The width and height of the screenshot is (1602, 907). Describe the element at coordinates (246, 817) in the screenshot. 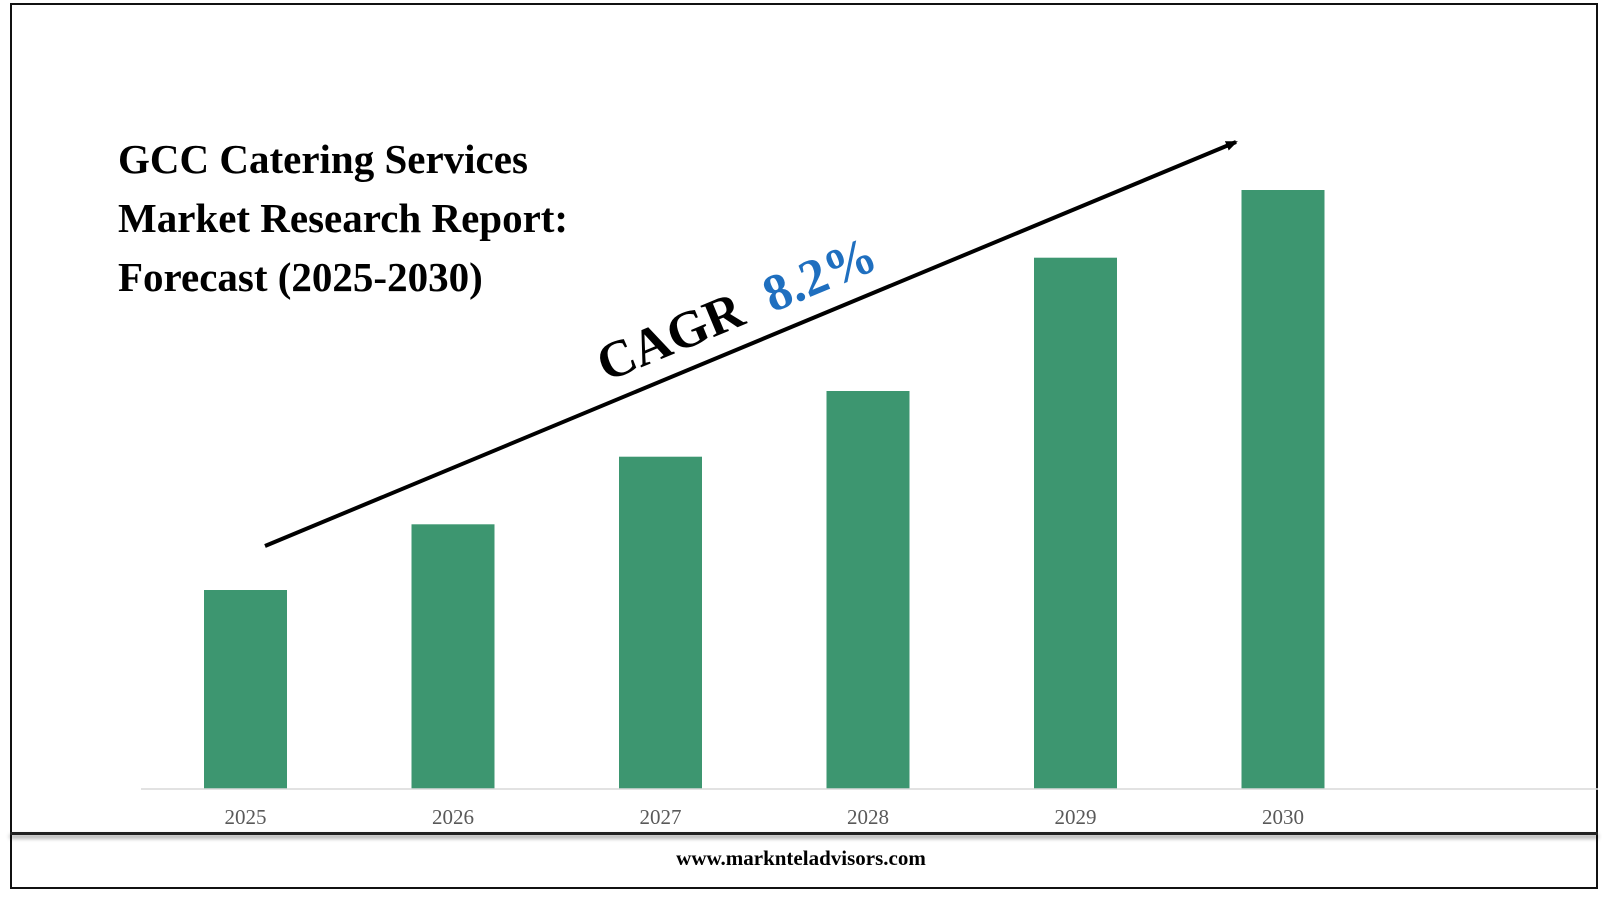

I see `x-tick-label-2025: 2025` at that location.